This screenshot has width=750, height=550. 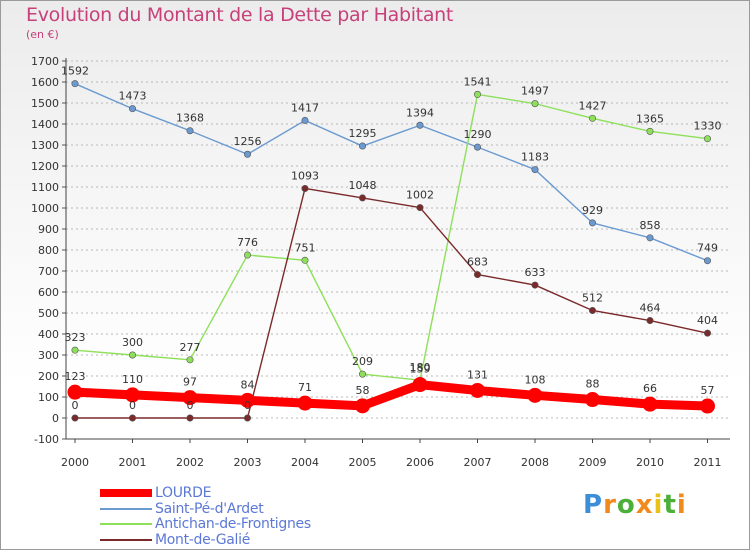 What do you see at coordinates (593, 384) in the screenshot?
I see `data-label: 88` at bounding box center [593, 384].